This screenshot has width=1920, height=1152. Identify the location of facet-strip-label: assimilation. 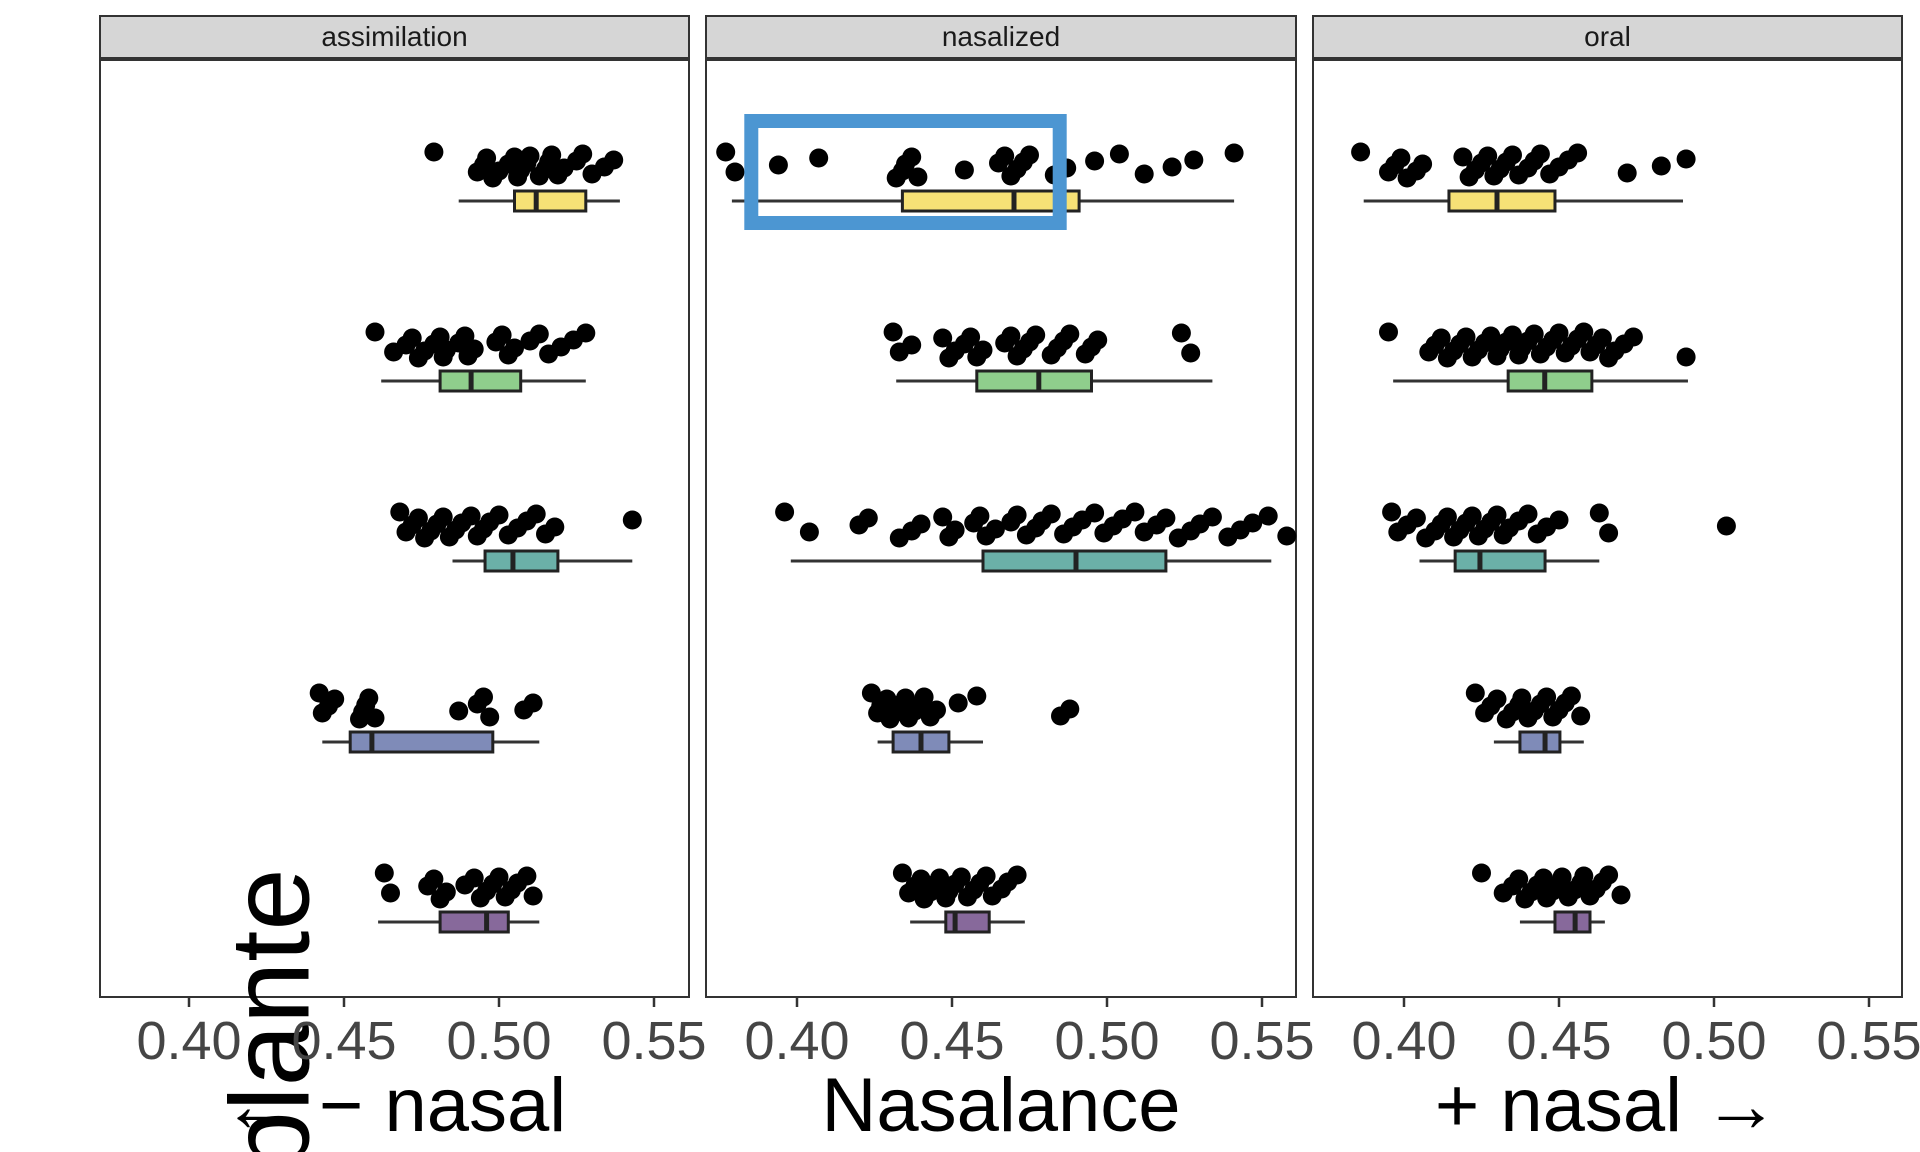
(394, 36).